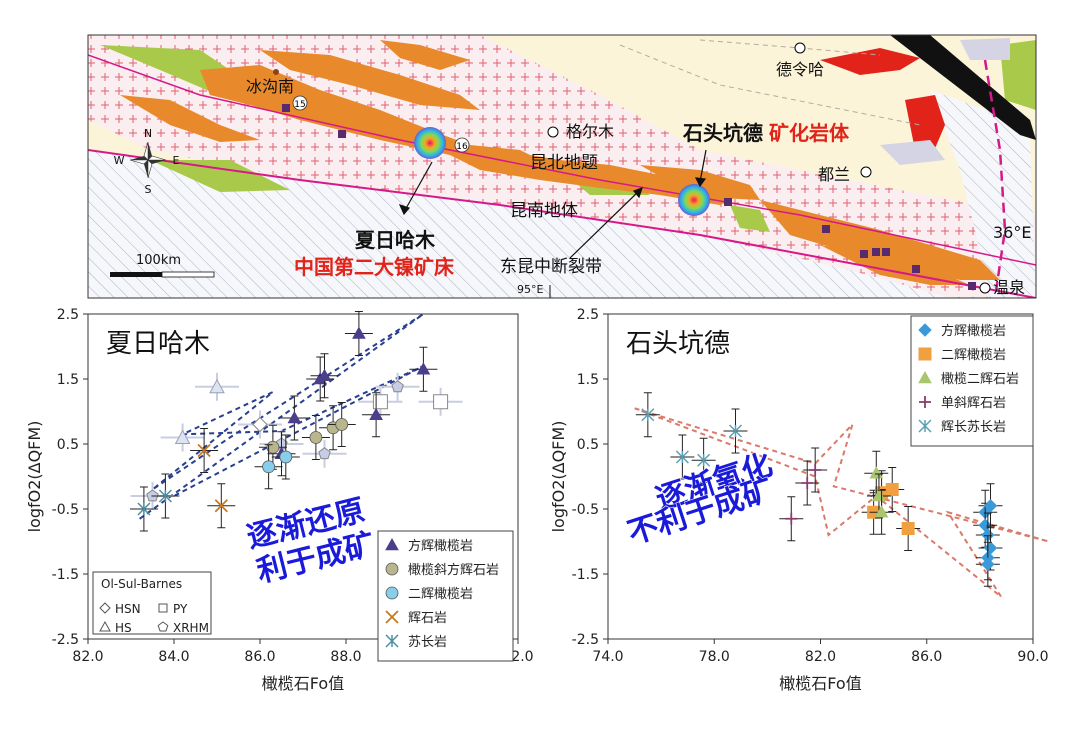 The width and height of the screenshot is (1080, 732). I want to click on y-tick-label: 1.5, so click(588, 380).